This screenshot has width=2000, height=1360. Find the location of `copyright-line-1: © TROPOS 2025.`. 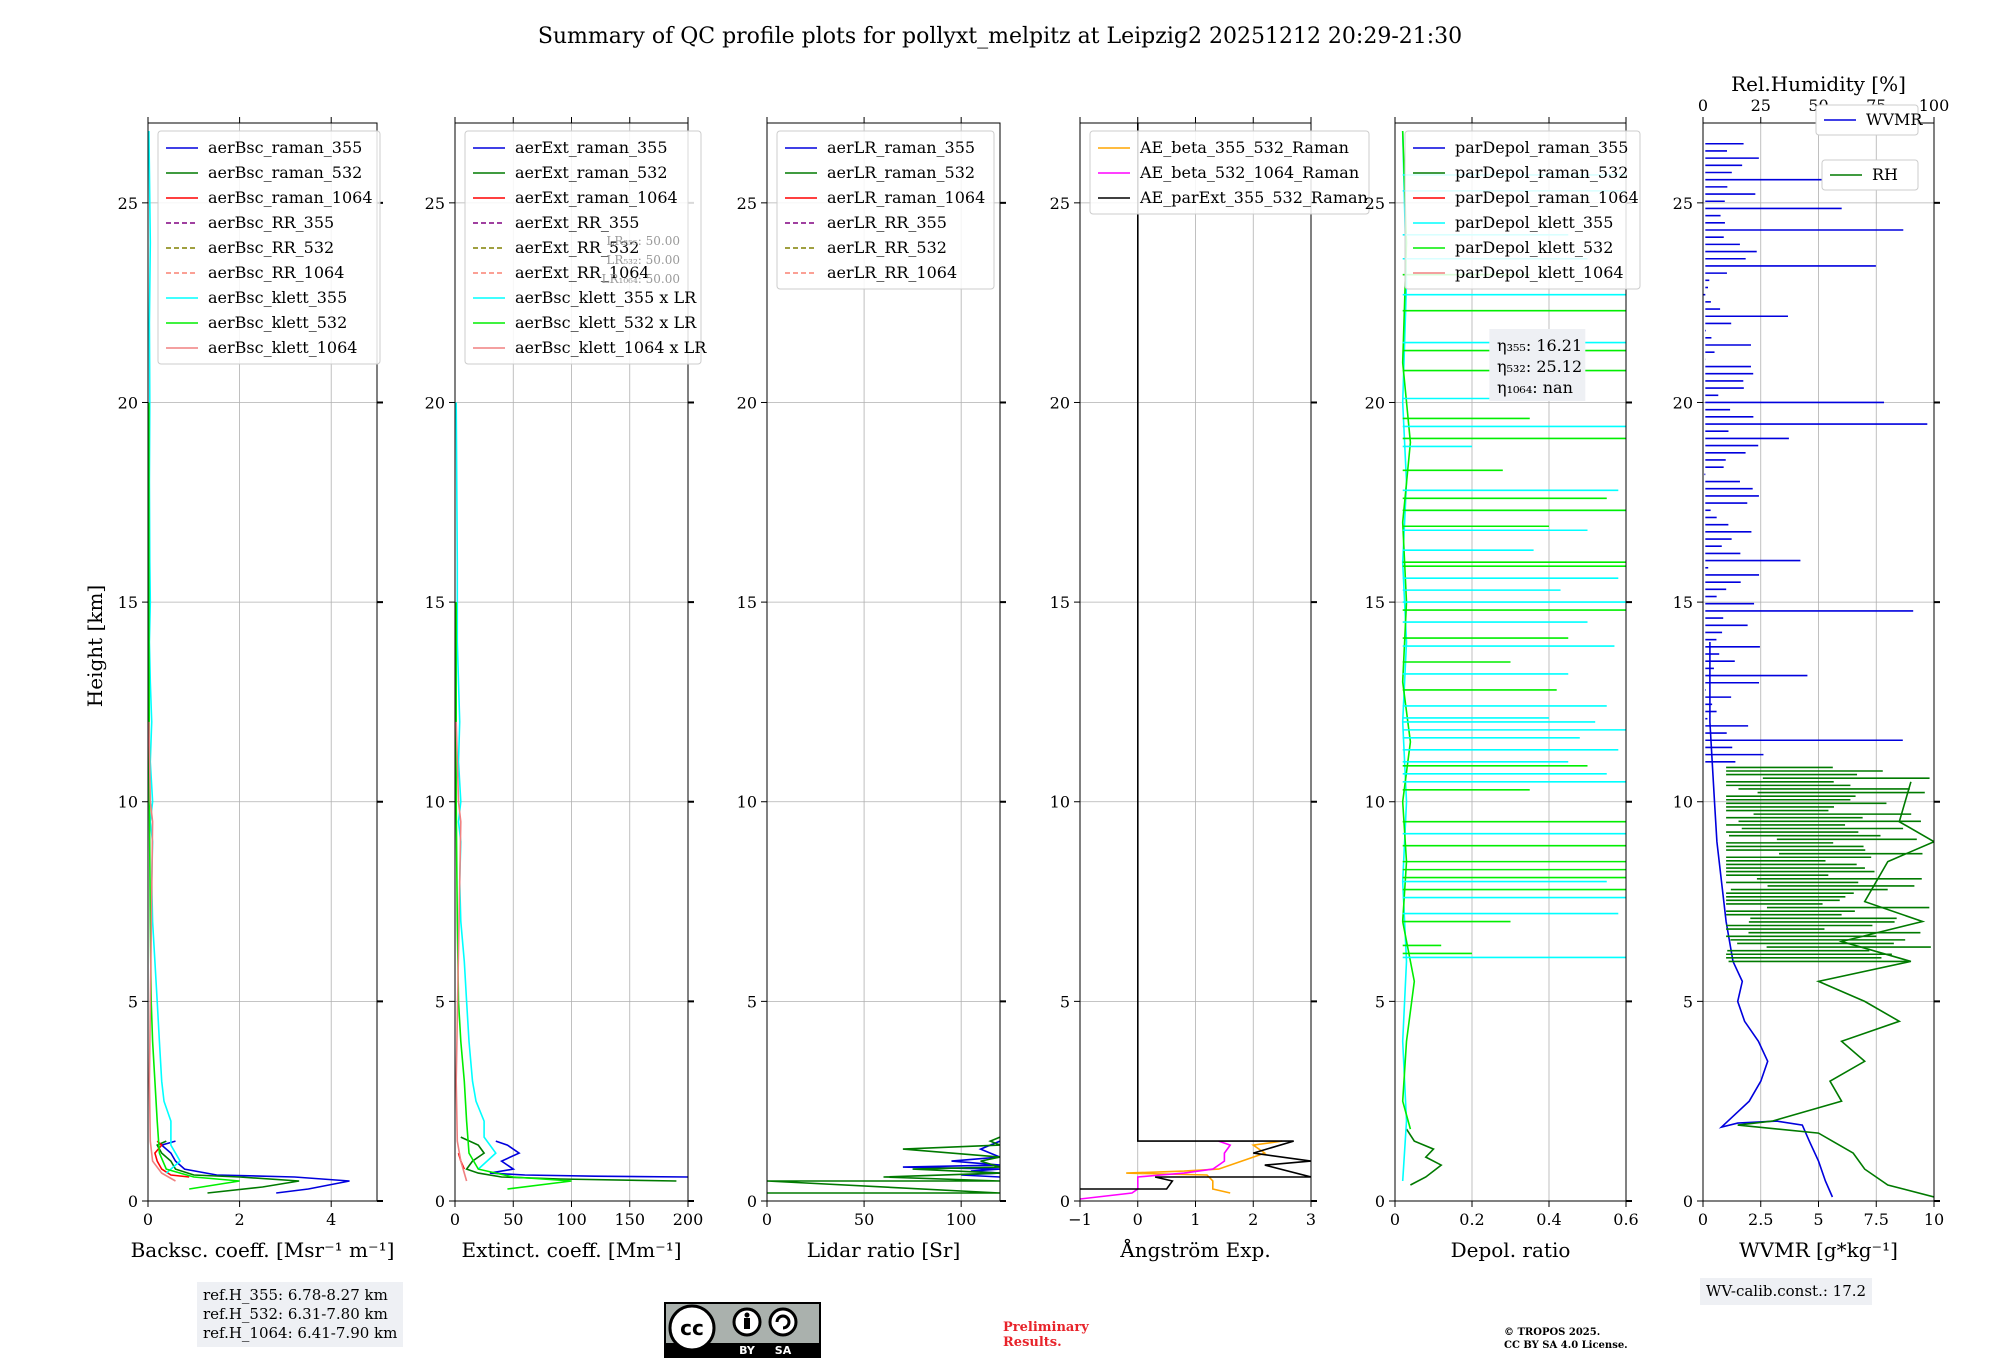

copyright-line-1: © TROPOS 2025. is located at coordinates (1552, 1332).